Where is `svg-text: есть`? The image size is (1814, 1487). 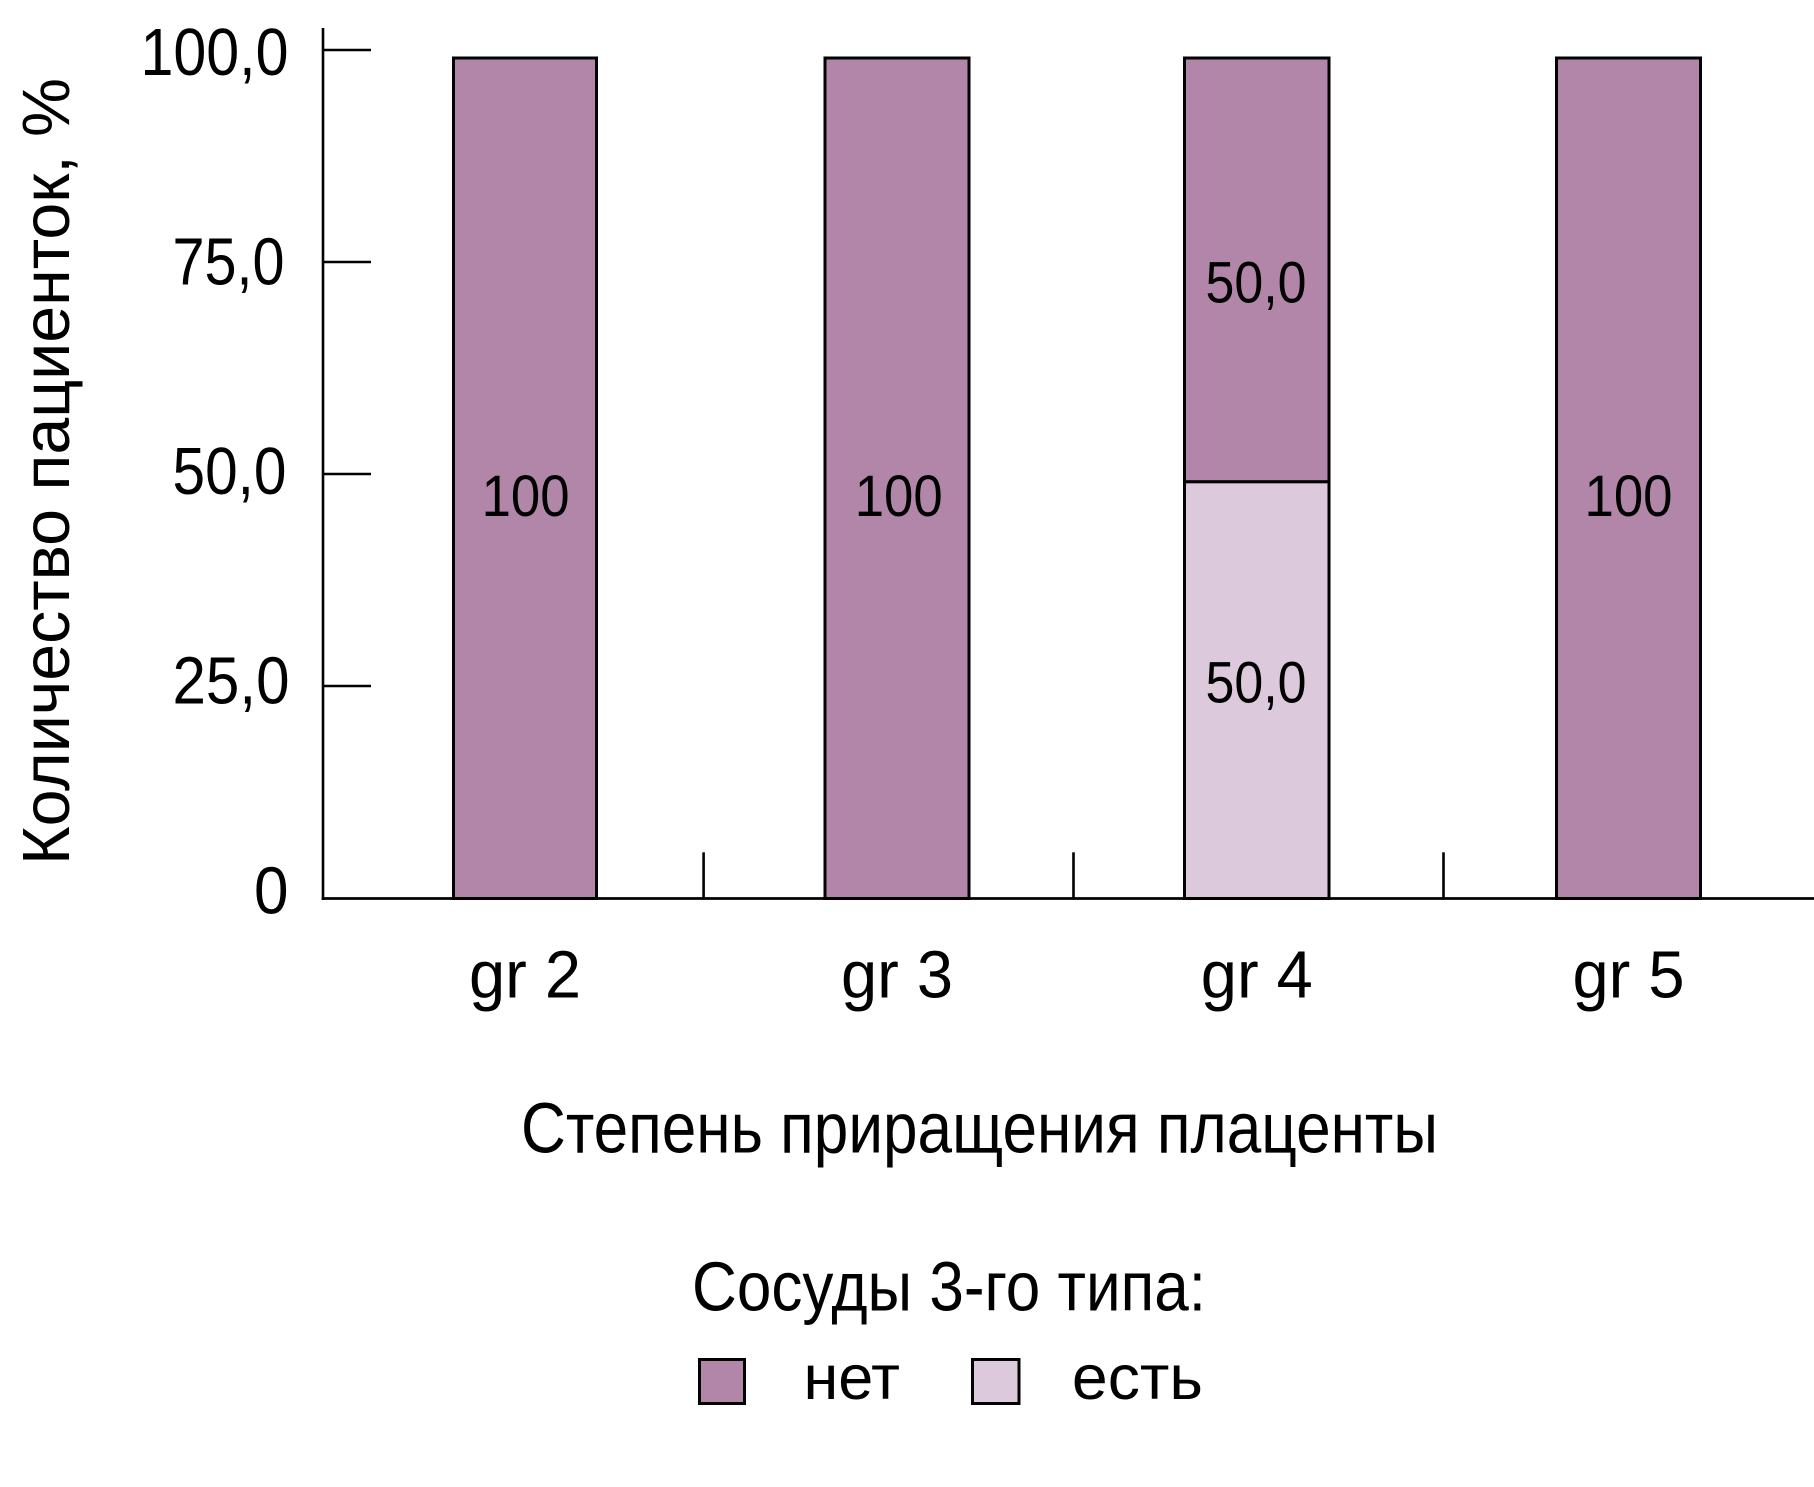
svg-text: есть is located at coordinates (1137, 1378).